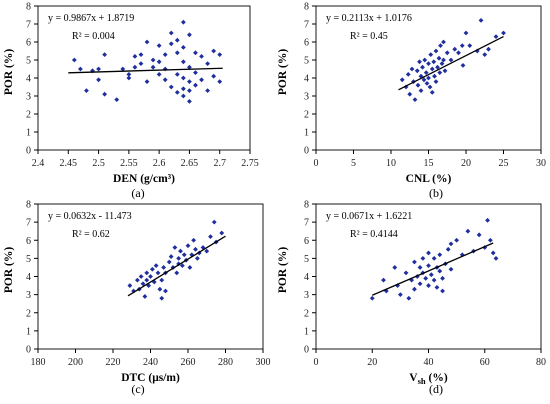 The image size is (550, 404). Describe the element at coordinates (28, 350) in the screenshot. I see `y-tick-label-2-0: 0` at that location.